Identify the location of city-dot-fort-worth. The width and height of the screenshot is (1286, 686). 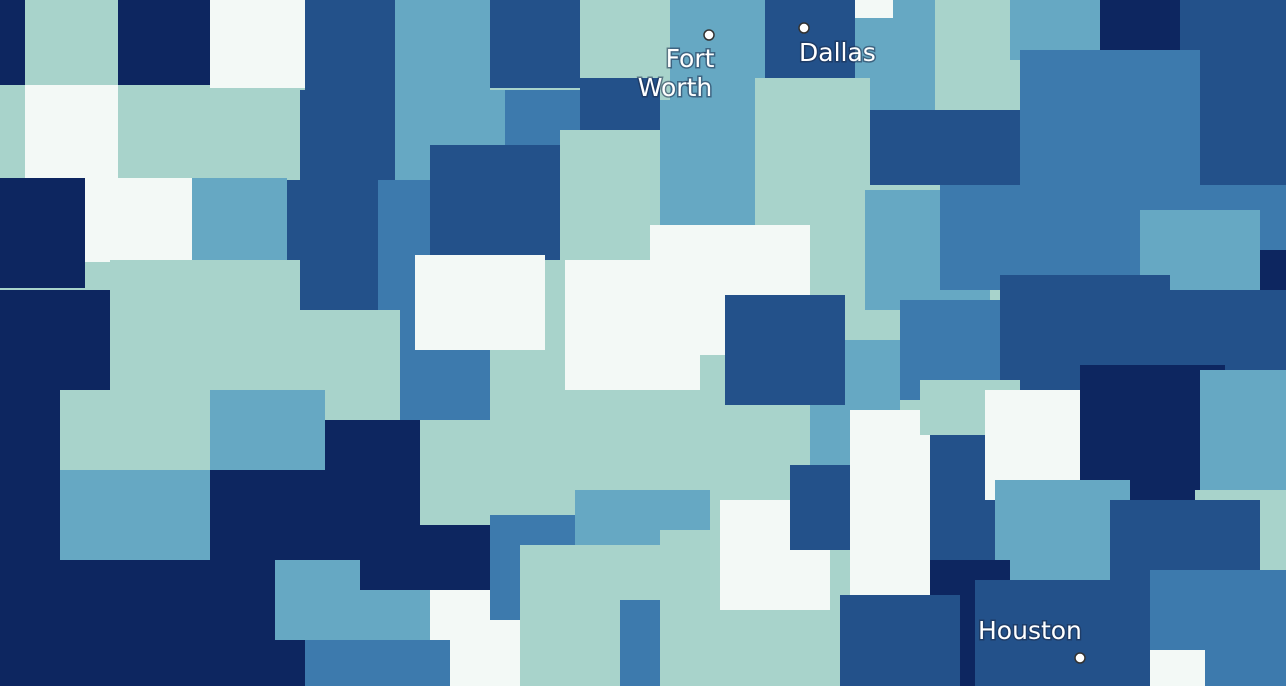
(709, 35).